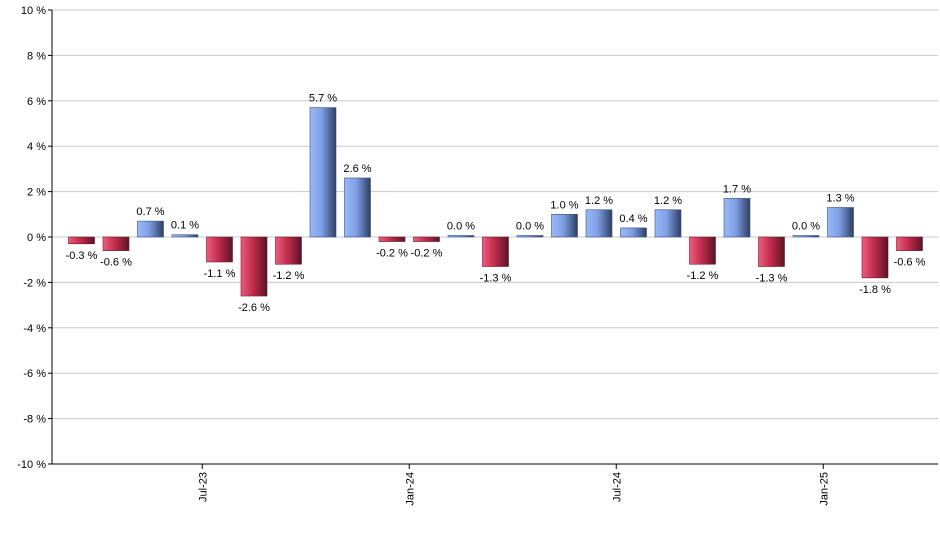 The width and height of the screenshot is (940, 555). What do you see at coordinates (254, 308) in the screenshot?
I see `bar-value-label: -2.6 %` at bounding box center [254, 308].